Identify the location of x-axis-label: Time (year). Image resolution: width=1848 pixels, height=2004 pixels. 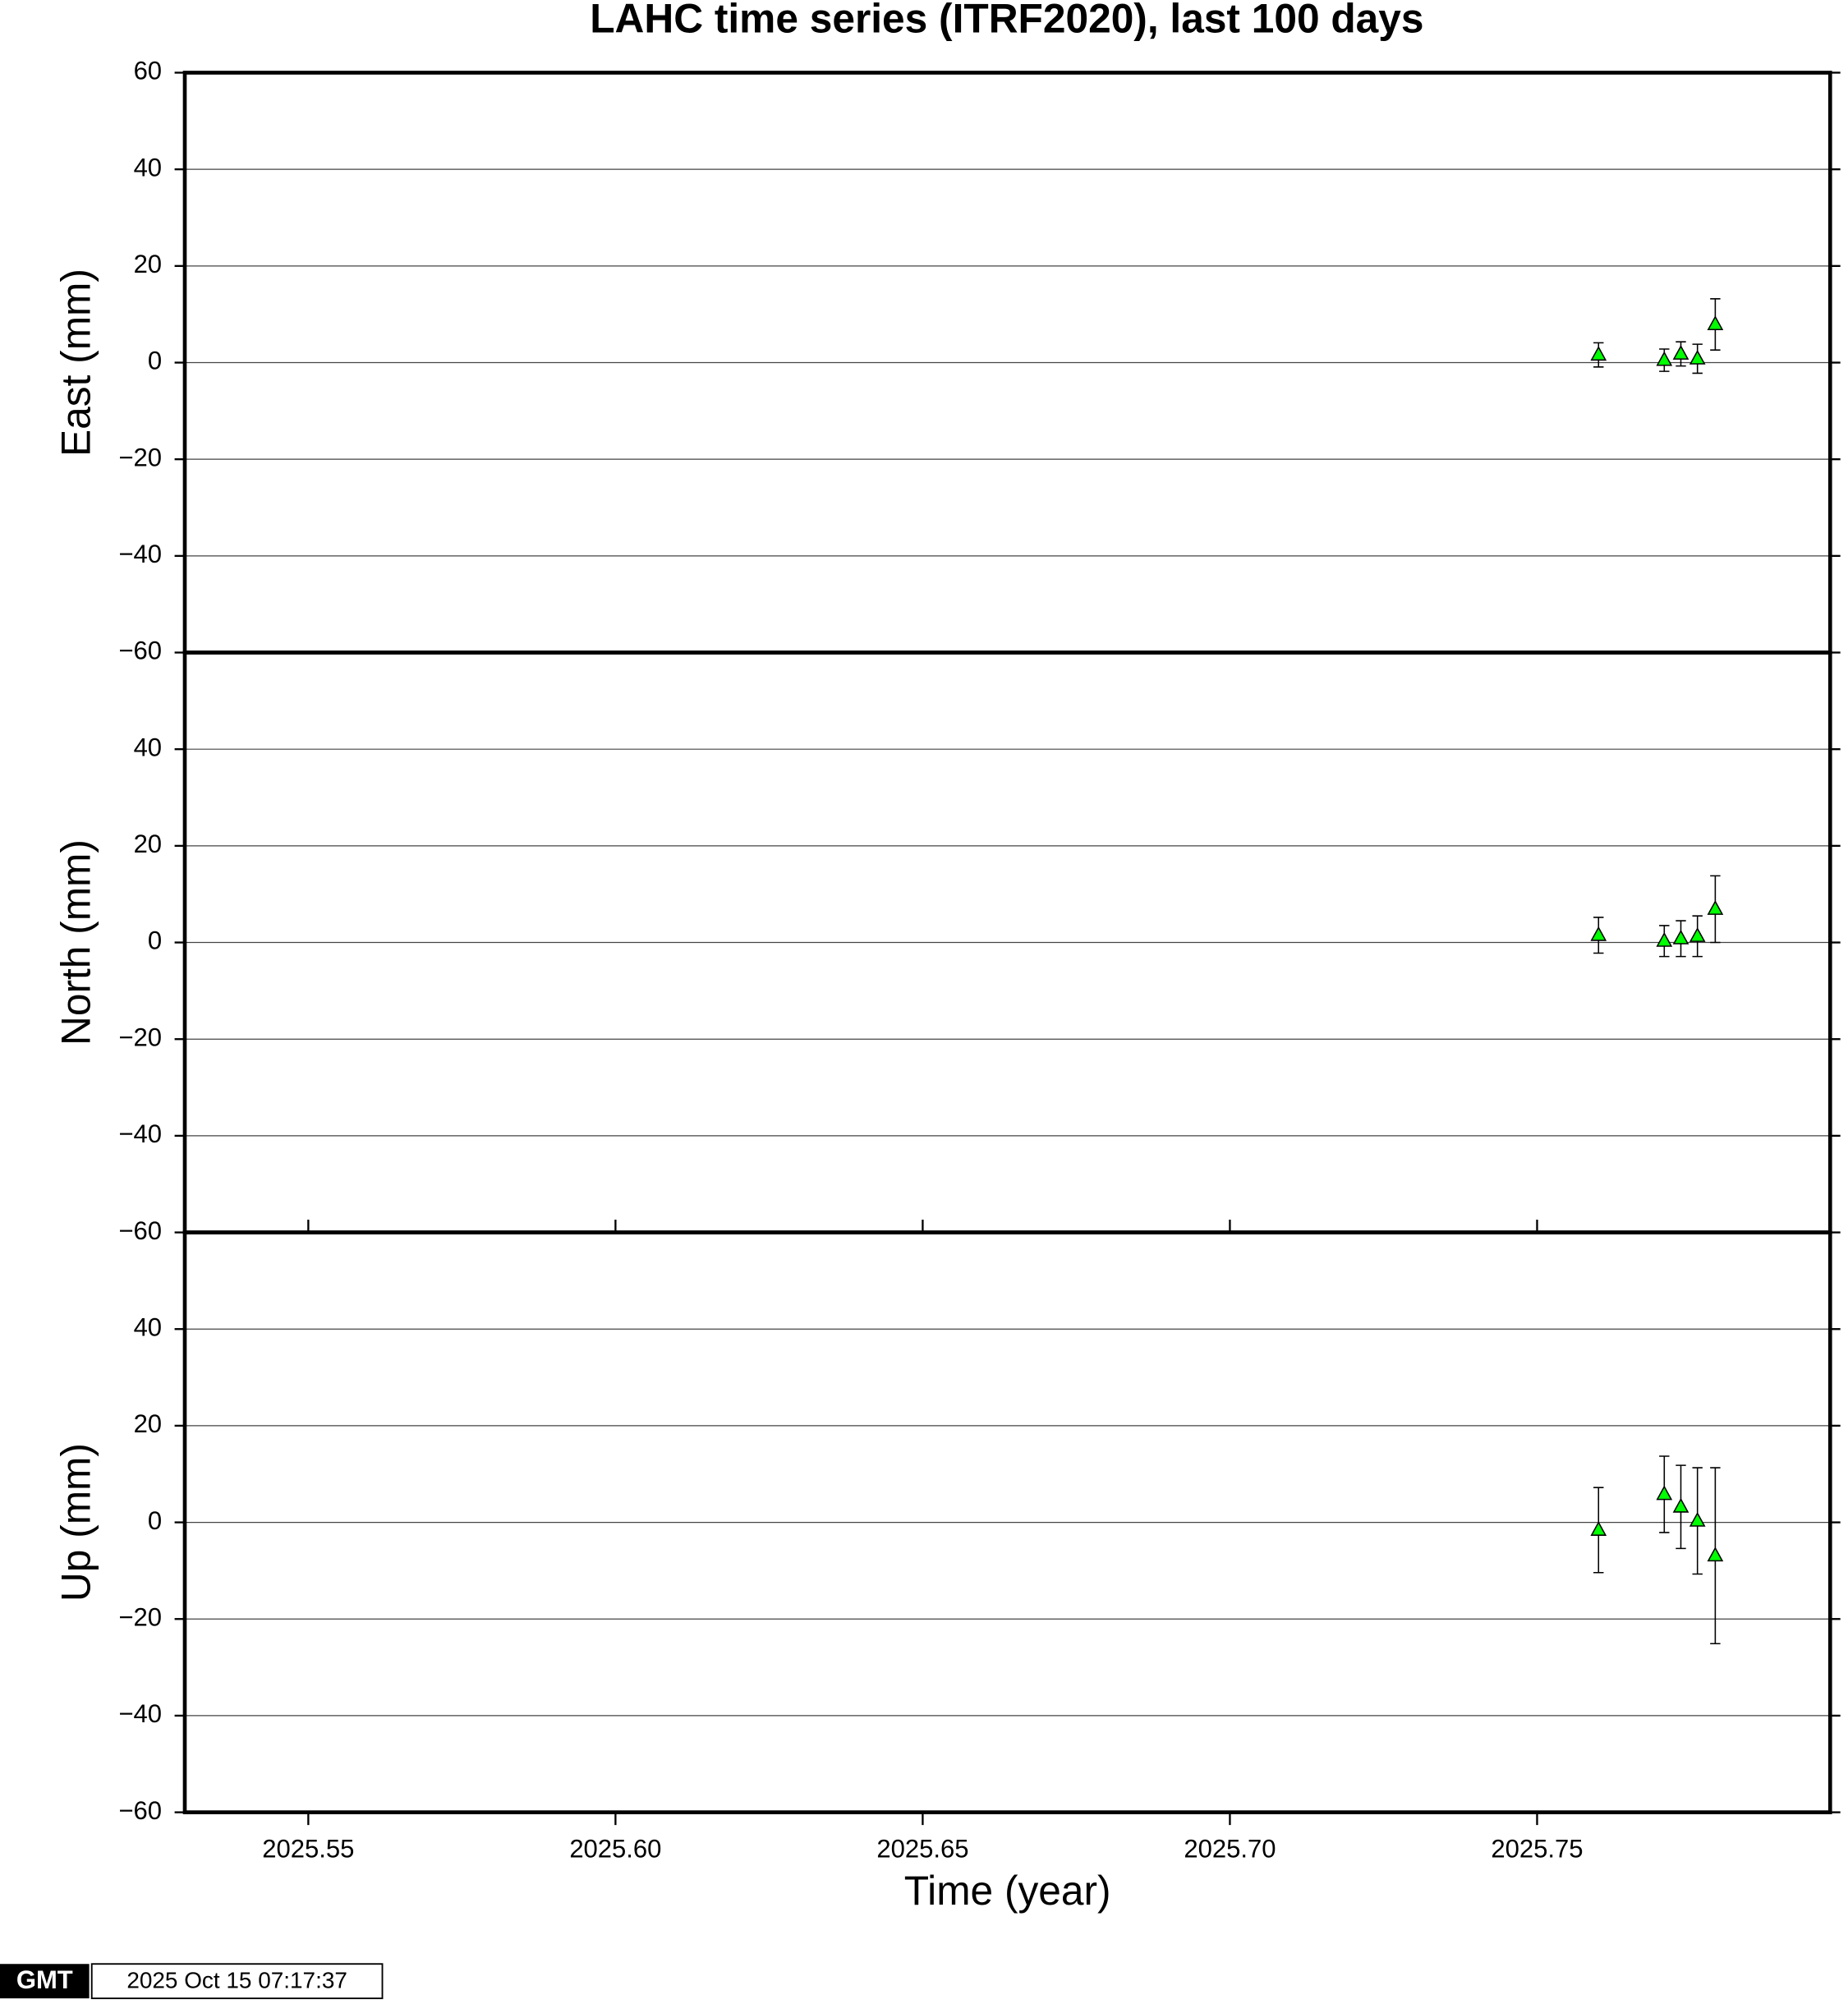
(1007, 1891).